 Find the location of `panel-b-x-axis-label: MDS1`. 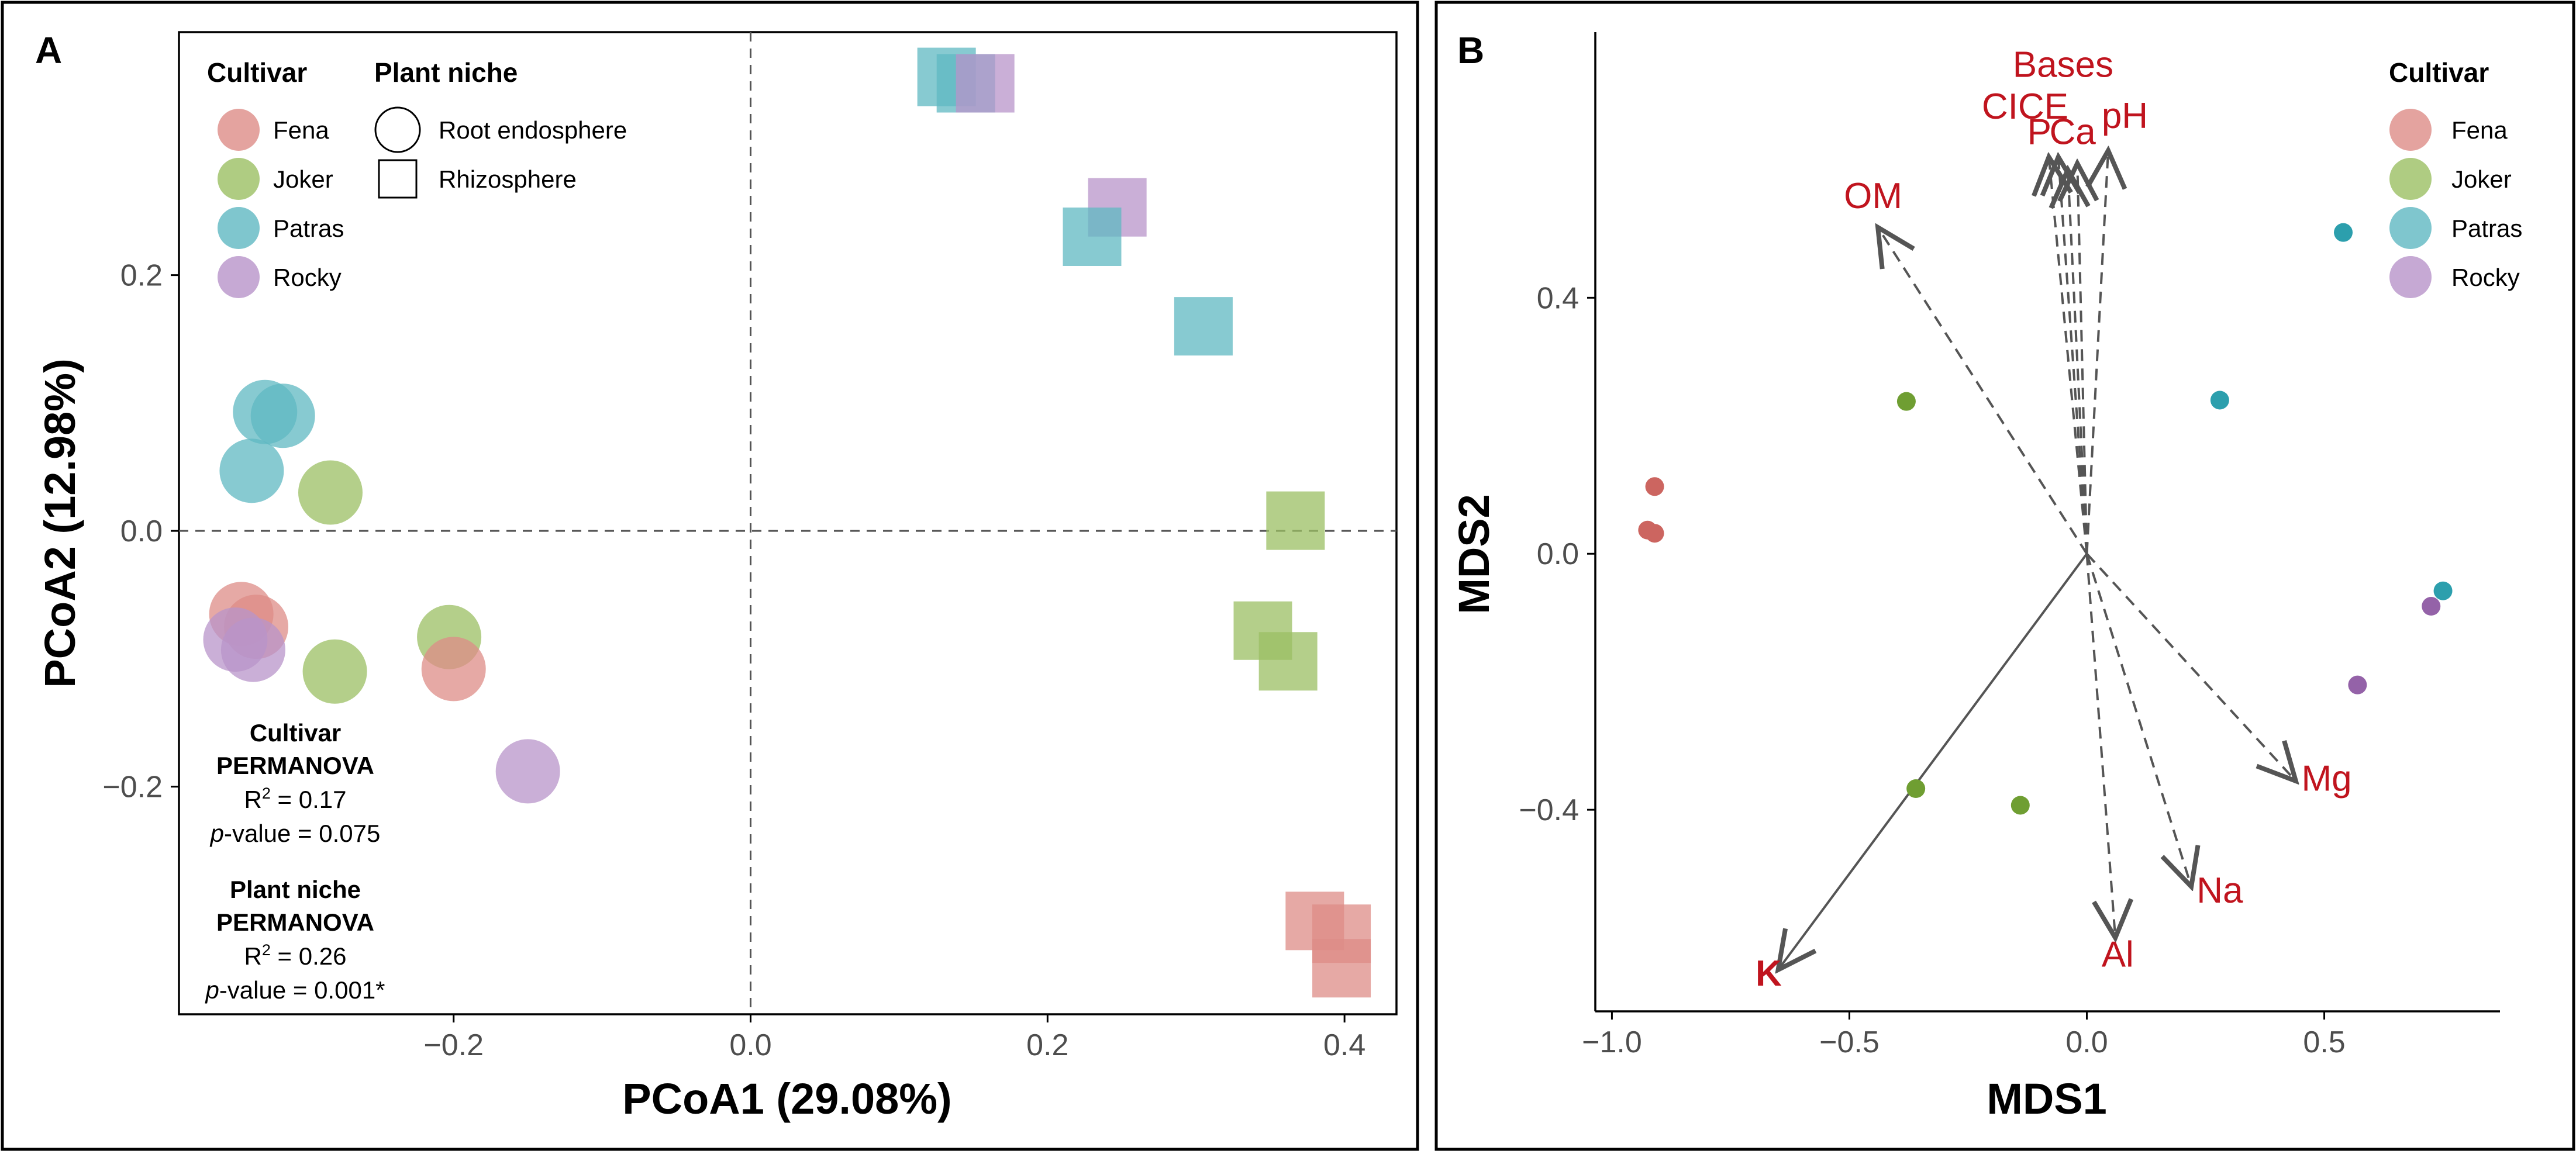

panel-b-x-axis-label: MDS1 is located at coordinates (2047, 1098).